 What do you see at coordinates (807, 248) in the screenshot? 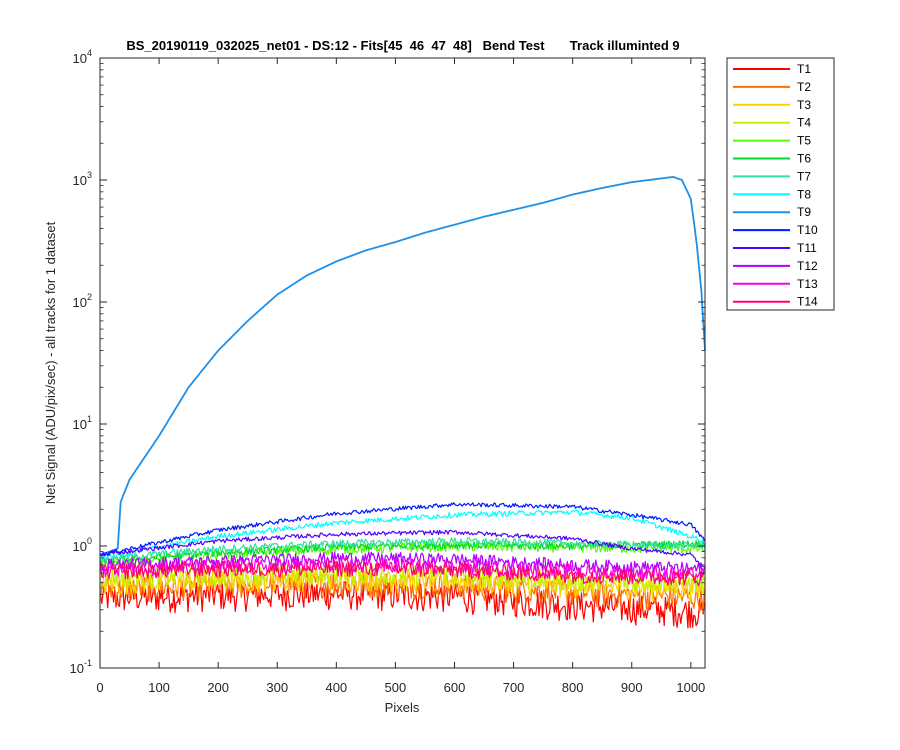
I see `legend-label-t11: T11` at bounding box center [807, 248].